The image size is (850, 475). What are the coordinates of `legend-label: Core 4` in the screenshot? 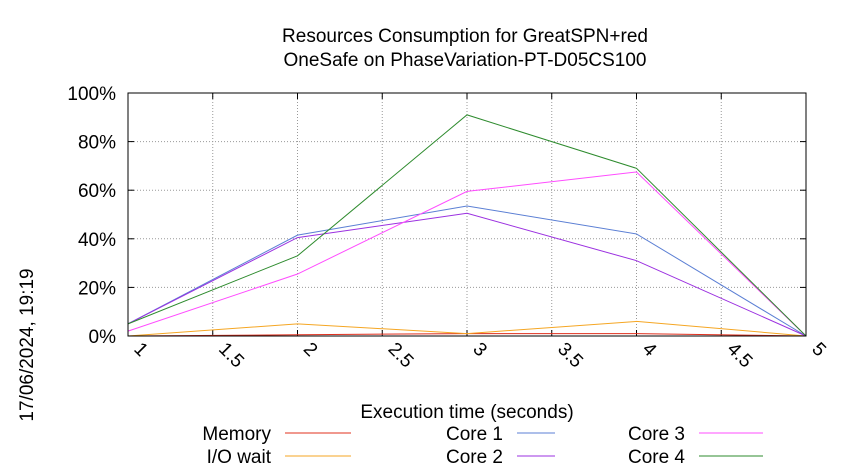 It's located at (656, 457).